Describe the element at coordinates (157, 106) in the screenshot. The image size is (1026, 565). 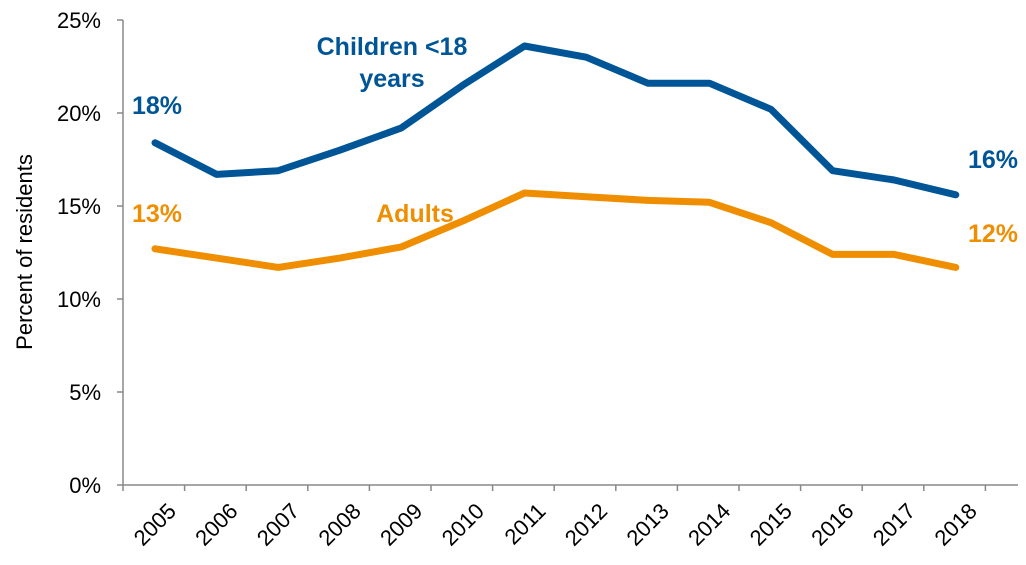
I see `start-value-label: 18%` at that location.